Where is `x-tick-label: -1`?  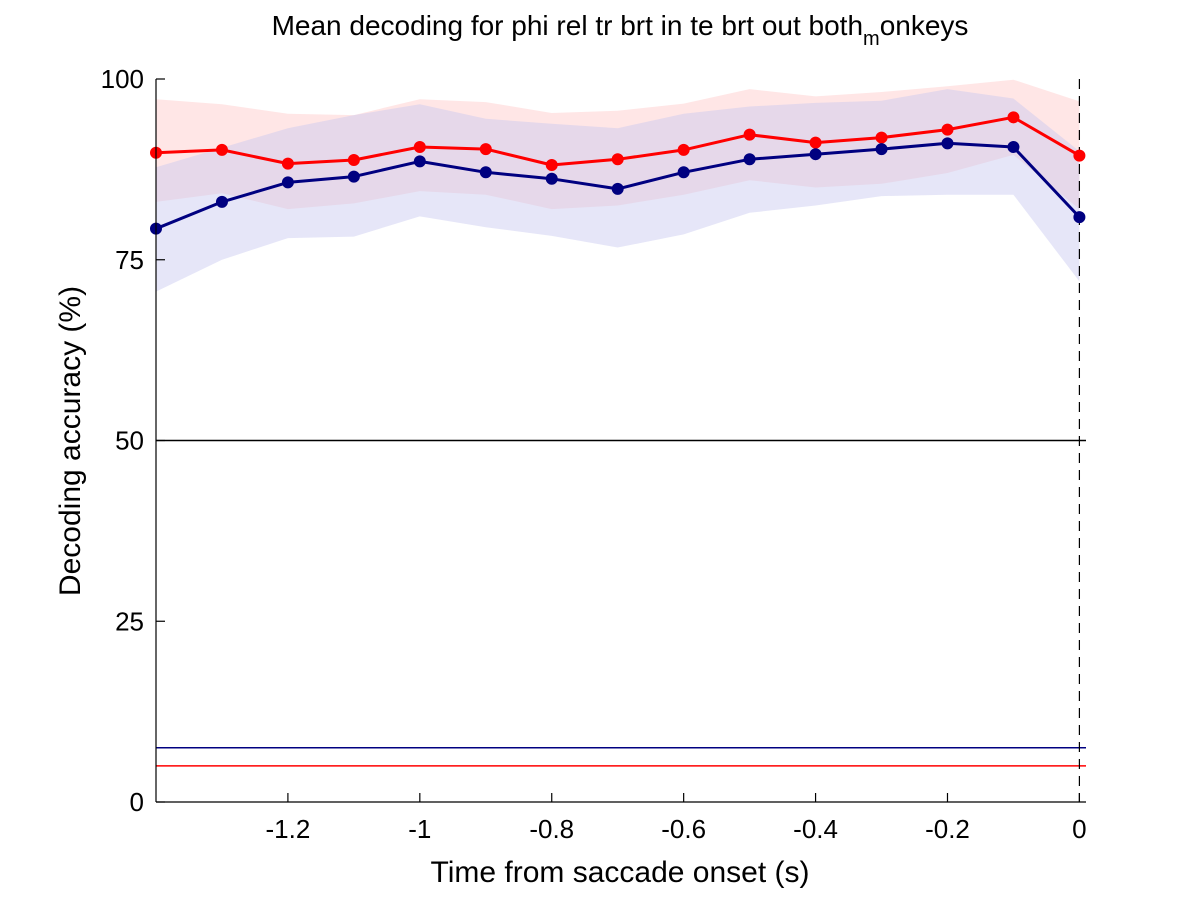
x-tick-label: -1 is located at coordinates (419, 829).